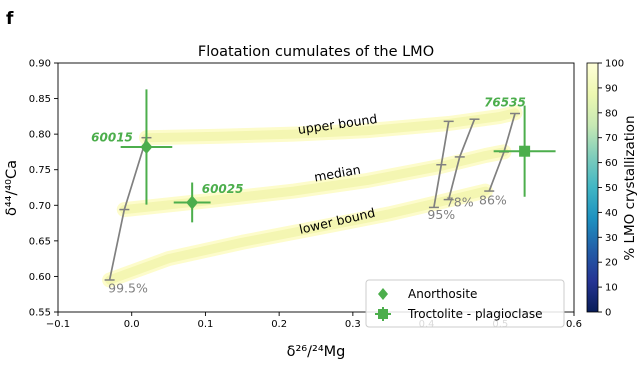  What do you see at coordinates (611, 113) in the screenshot?
I see `colorbar-tick-label: 80` at bounding box center [611, 113].